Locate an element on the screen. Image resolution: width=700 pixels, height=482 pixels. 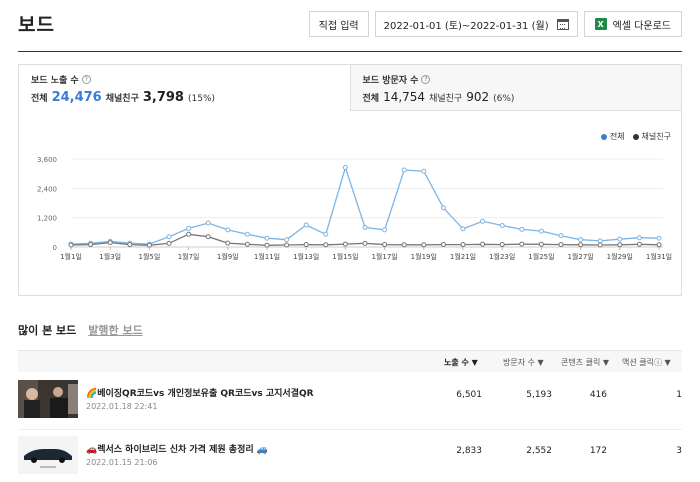
direct-input-button: 직접 입력 is located at coordinates (338, 24).